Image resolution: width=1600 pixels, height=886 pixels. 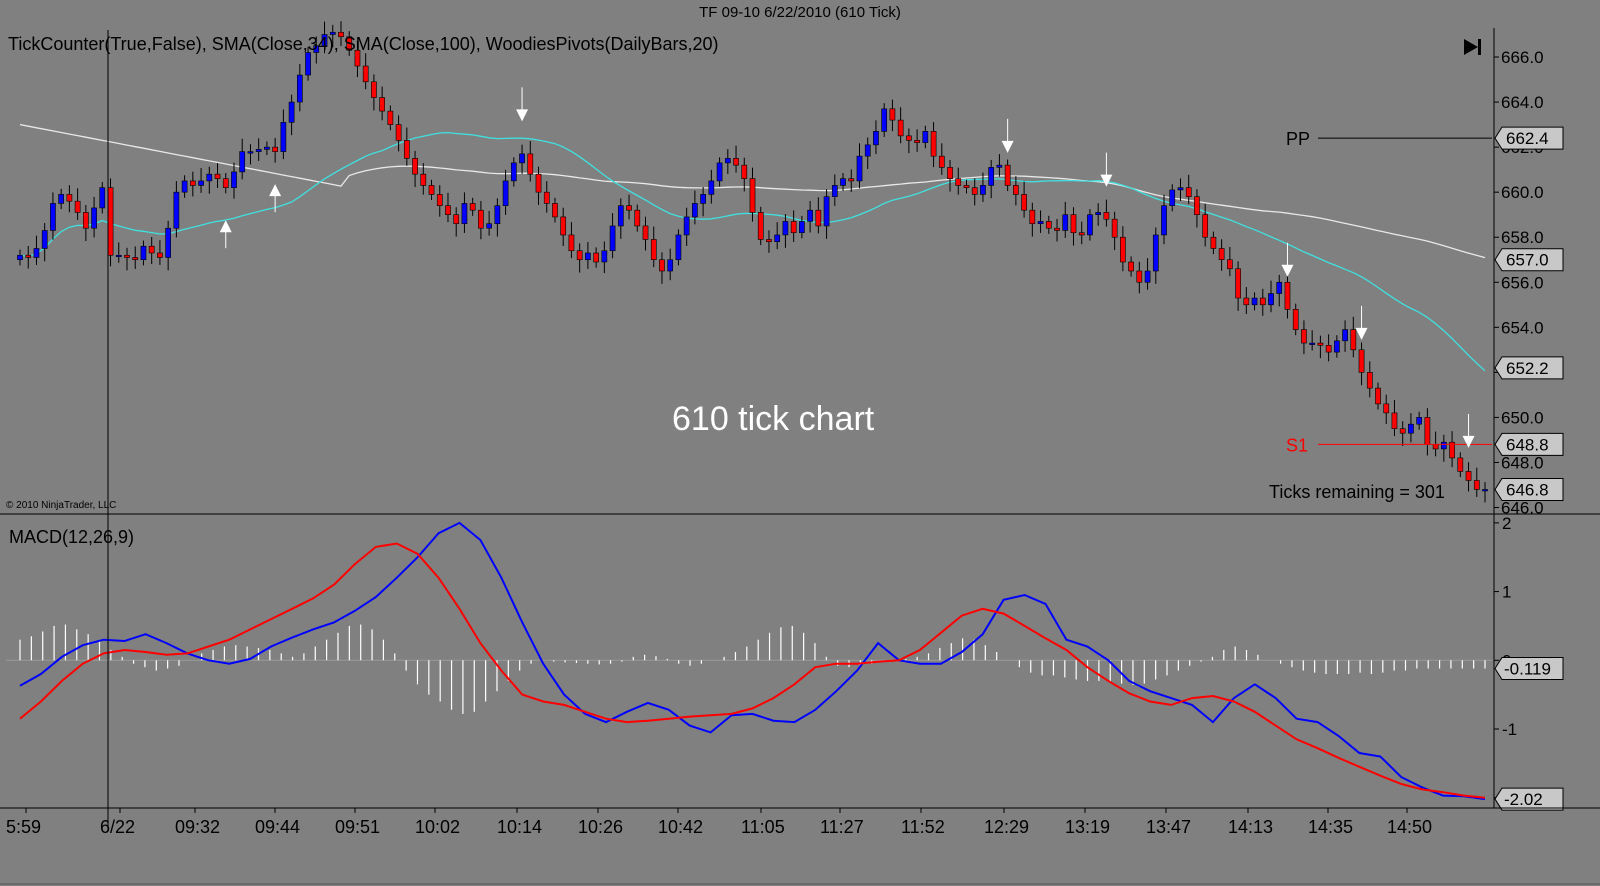 I want to click on price-axis-label: 656.0, so click(x=1522, y=282).